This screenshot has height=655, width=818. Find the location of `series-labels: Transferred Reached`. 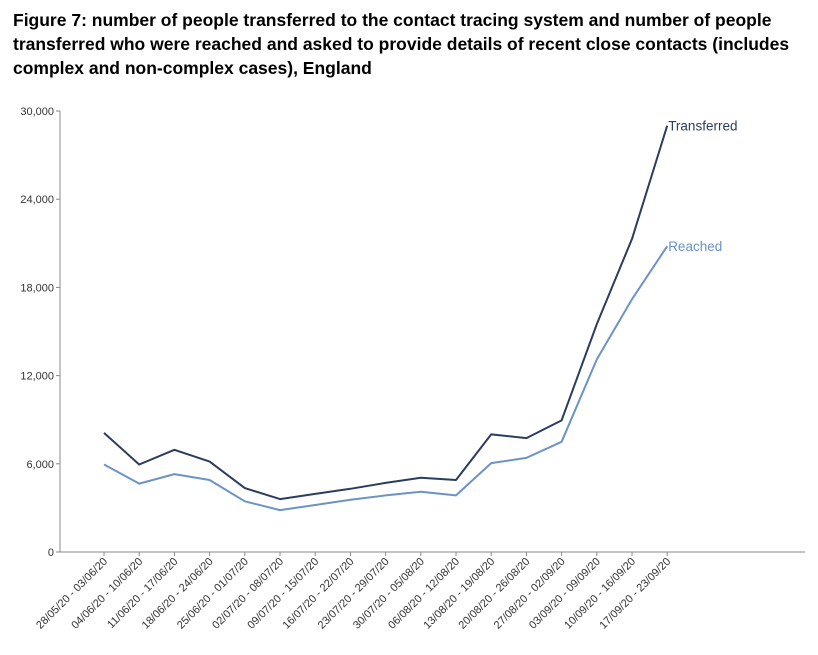

series-labels: Transferred Reached is located at coordinates (702, 187).